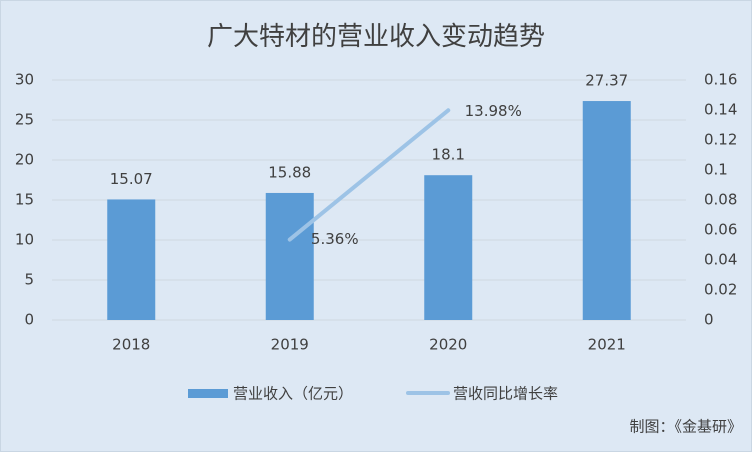 This screenshot has width=752, height=452. Describe the element at coordinates (208, 393) in the screenshot. I see `legend-swatch` at that location.